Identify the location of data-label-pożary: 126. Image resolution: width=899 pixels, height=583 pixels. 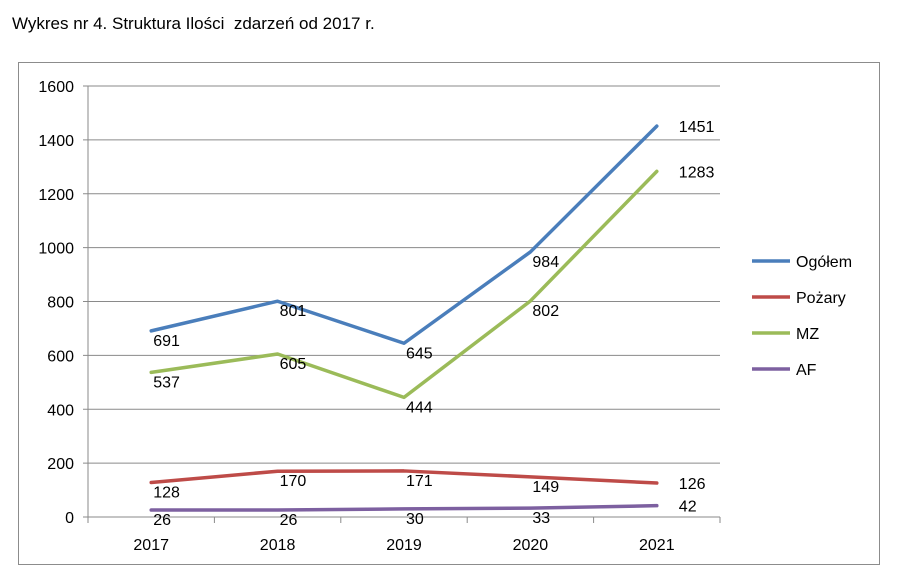
(692, 484).